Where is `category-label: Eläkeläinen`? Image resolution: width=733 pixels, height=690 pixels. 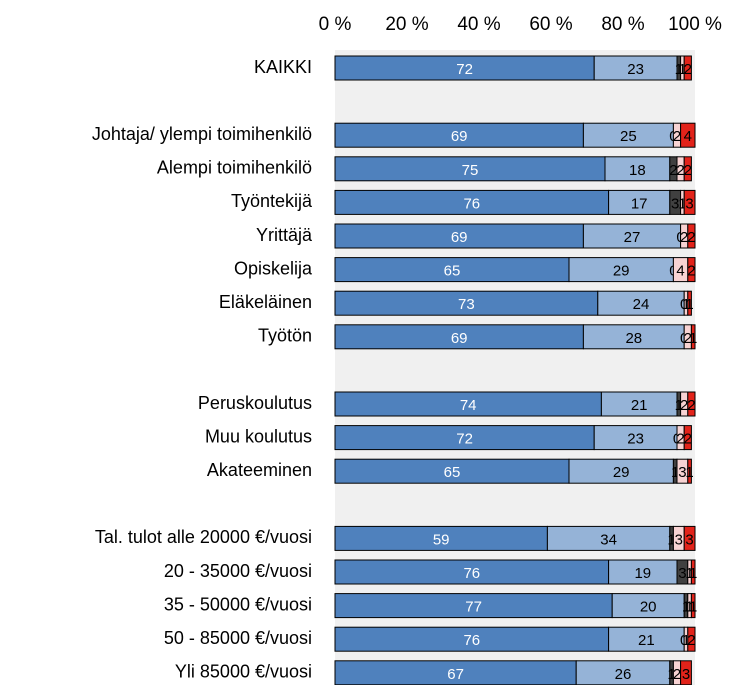 category-label: Eläkeläinen is located at coordinates (265, 302).